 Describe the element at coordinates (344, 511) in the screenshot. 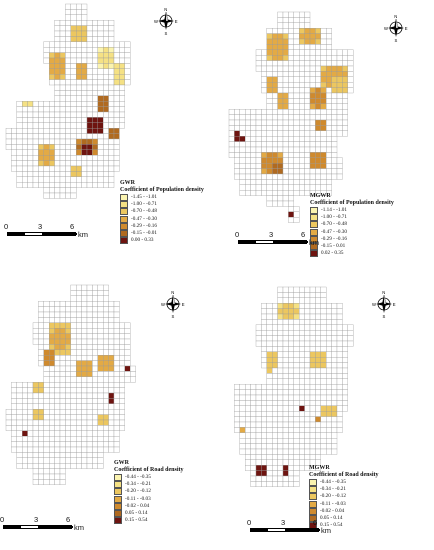

I see `legend-item: -0.02 - 0.04` at that location.